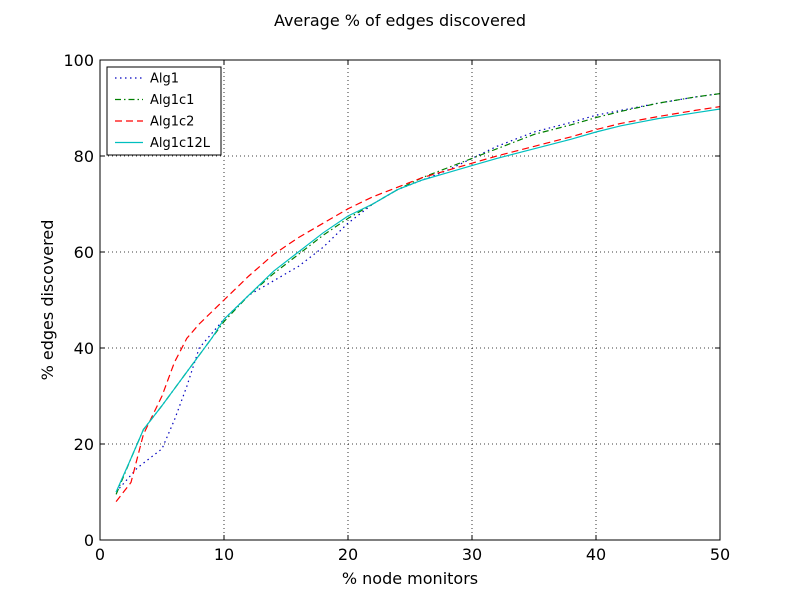 This screenshot has width=800, height=600. Describe the element at coordinates (180, 143) in the screenshot. I see `legend-label-alg1c12l: Alg1c12L` at that location.